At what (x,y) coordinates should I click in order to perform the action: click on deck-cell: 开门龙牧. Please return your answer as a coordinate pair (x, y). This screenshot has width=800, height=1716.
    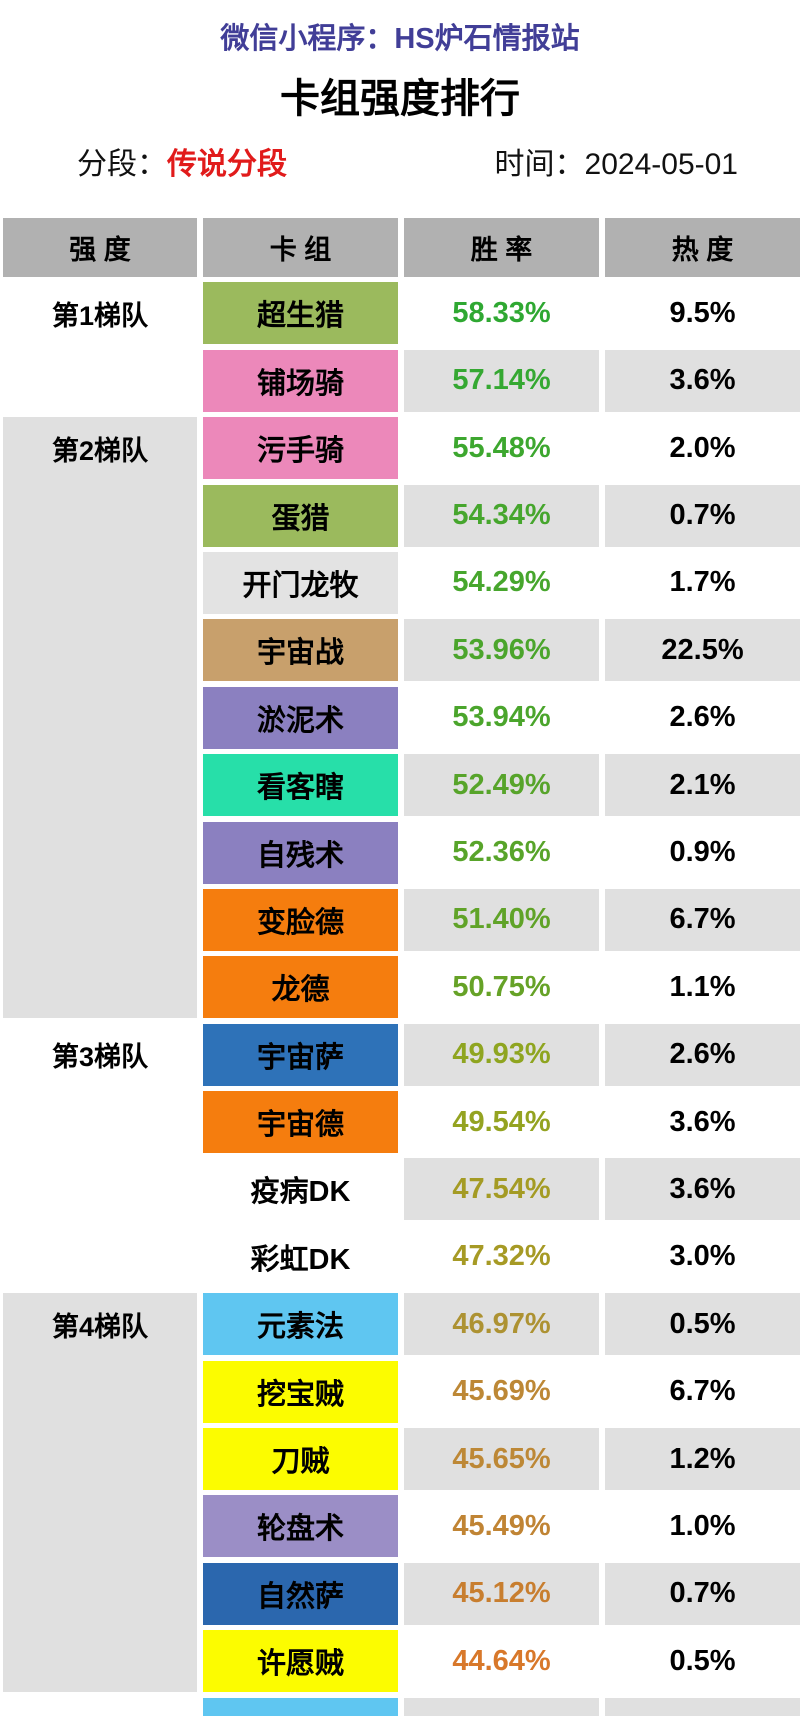
    Looking at the image, I should click on (300, 582).